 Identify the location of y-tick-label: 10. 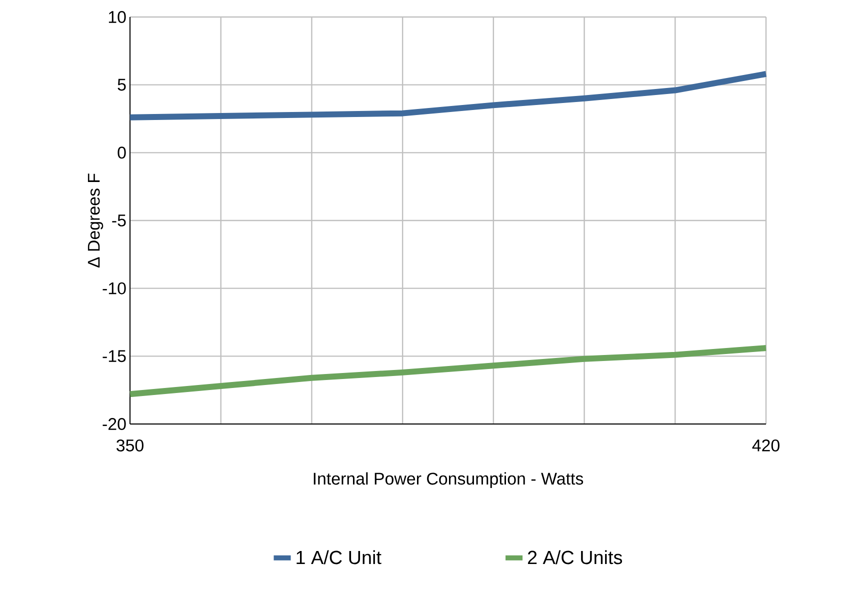
(117, 17).